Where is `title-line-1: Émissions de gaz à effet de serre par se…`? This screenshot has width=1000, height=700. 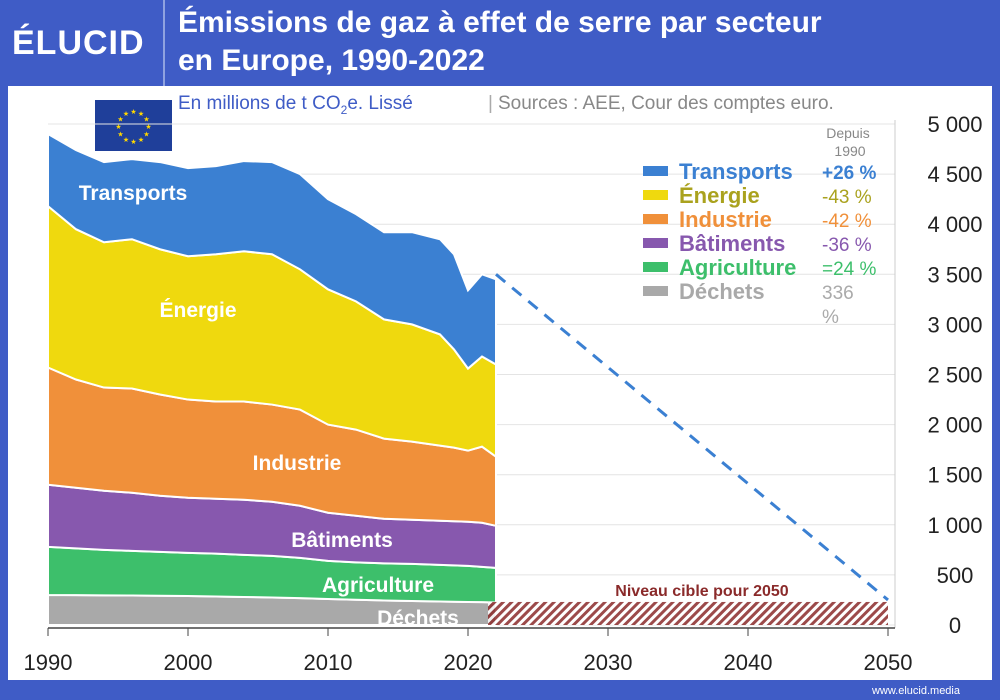 title-line-1: Émissions de gaz à effet de serre par se… is located at coordinates (500, 22).